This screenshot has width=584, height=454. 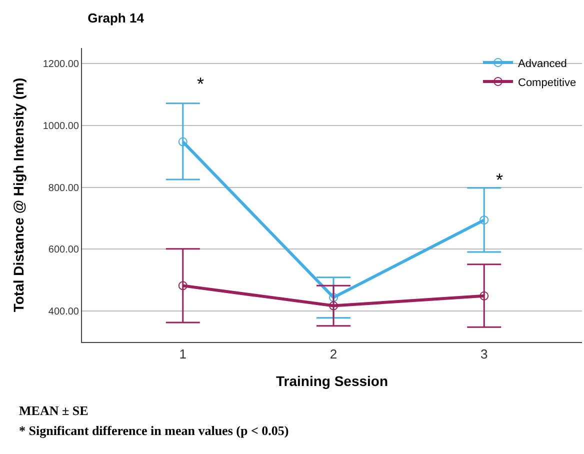 I want to click on y-tick-label: 400.00, so click(x=64, y=312).